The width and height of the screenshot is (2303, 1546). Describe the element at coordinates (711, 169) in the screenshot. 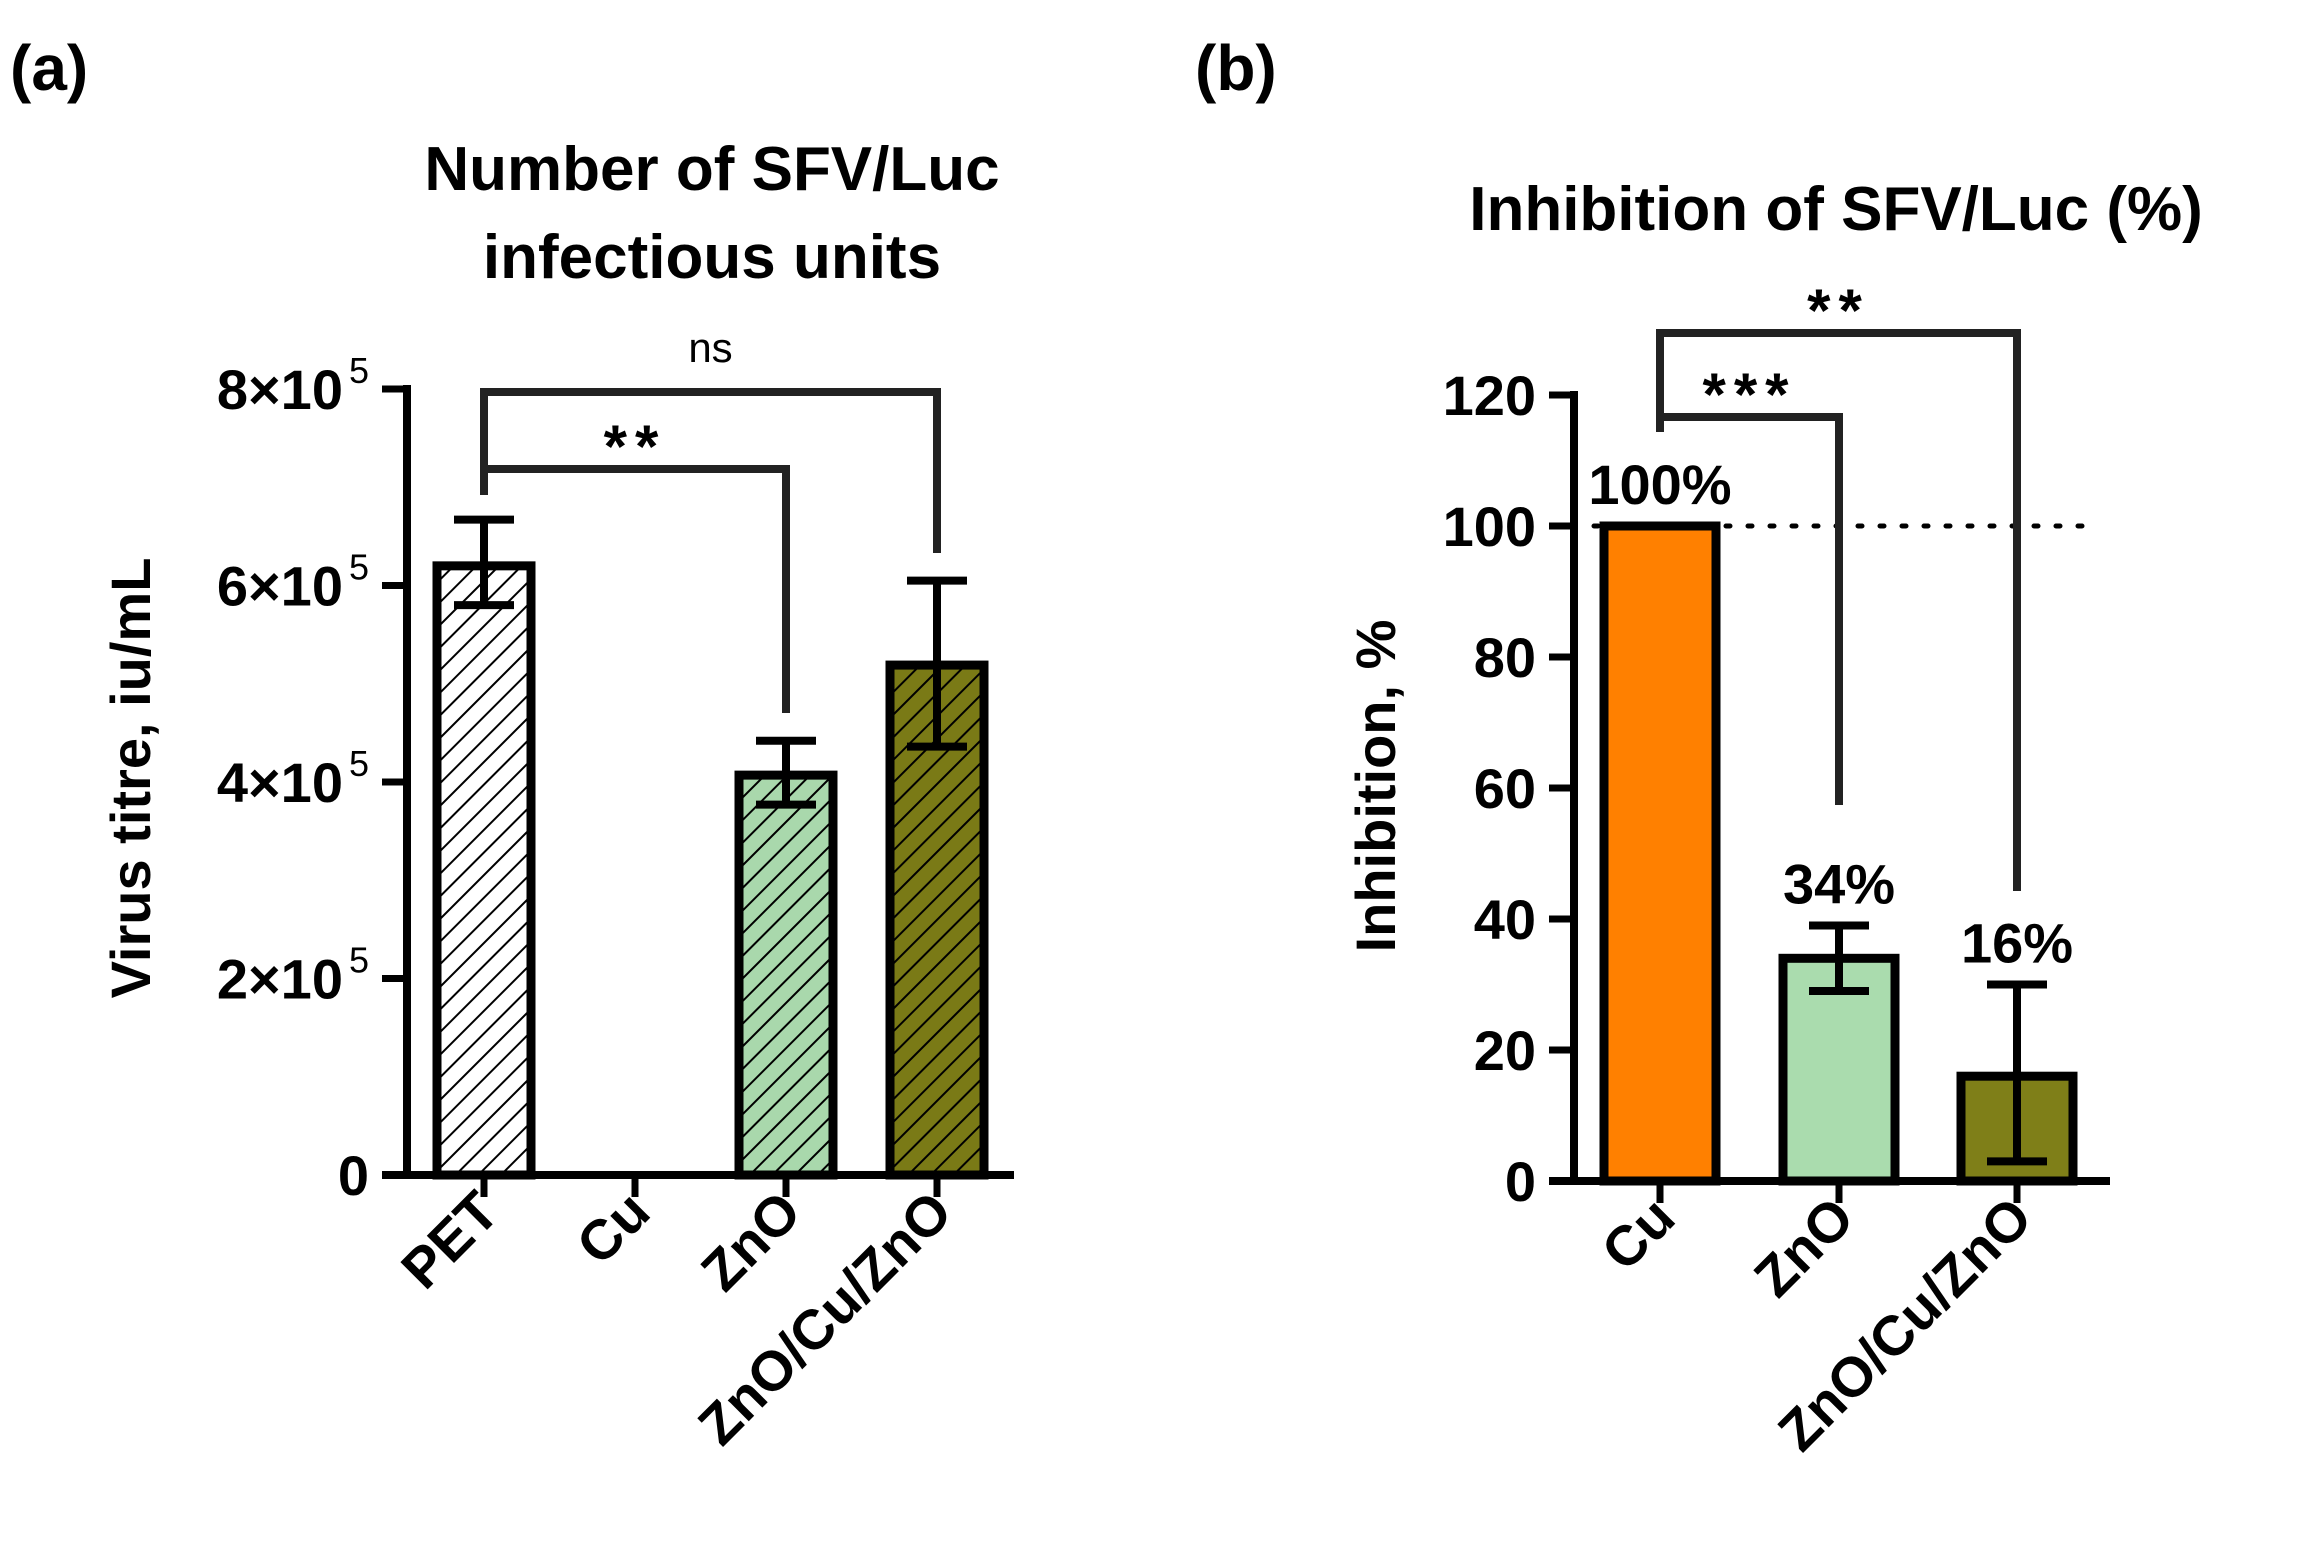

I see `chart-title: Number of SFV/Luc` at that location.